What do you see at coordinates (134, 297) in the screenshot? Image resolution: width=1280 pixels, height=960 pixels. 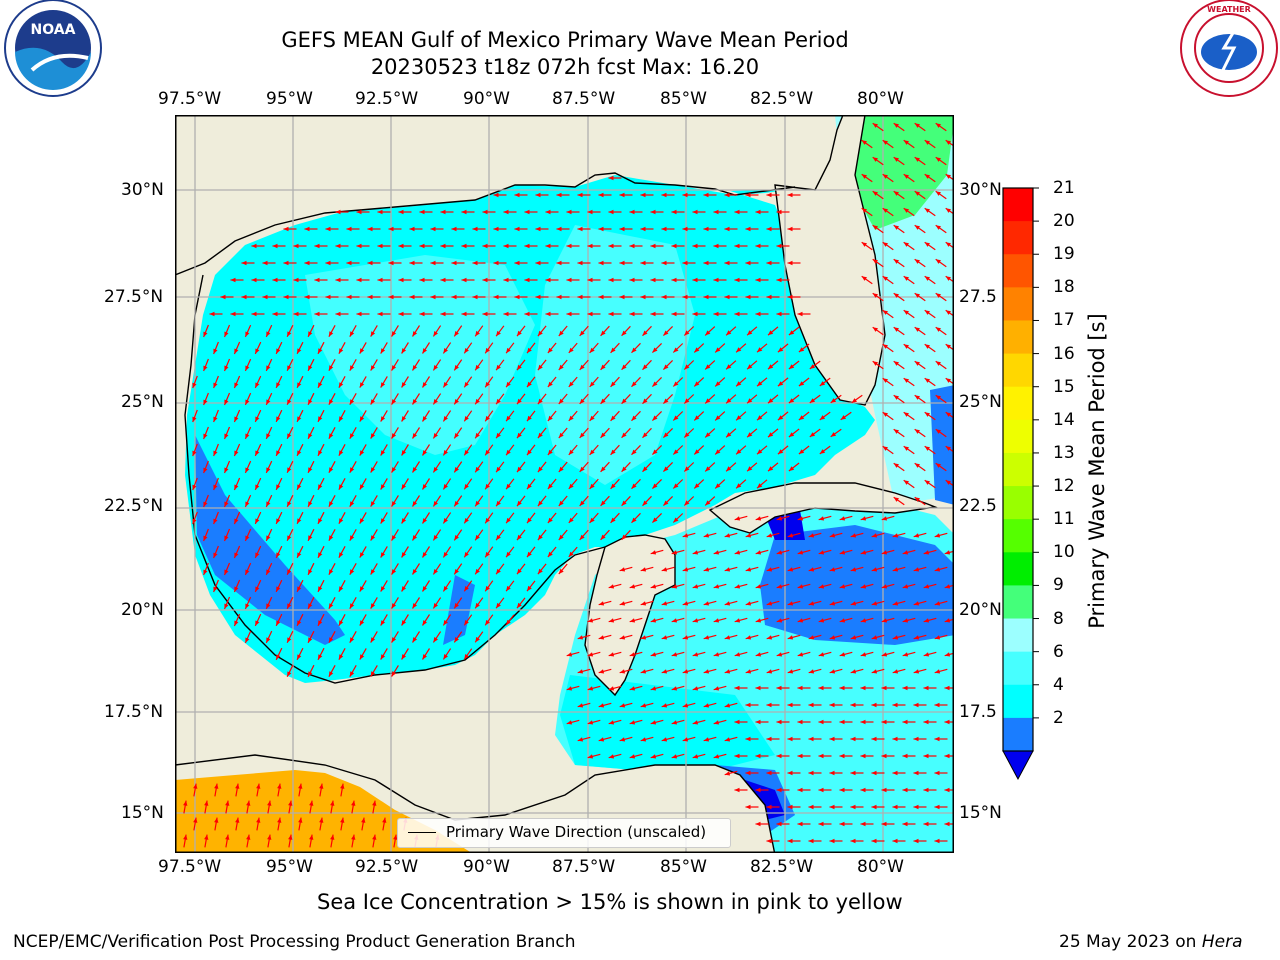 I see `lat-tick-left: 27.5°N` at bounding box center [134, 297].